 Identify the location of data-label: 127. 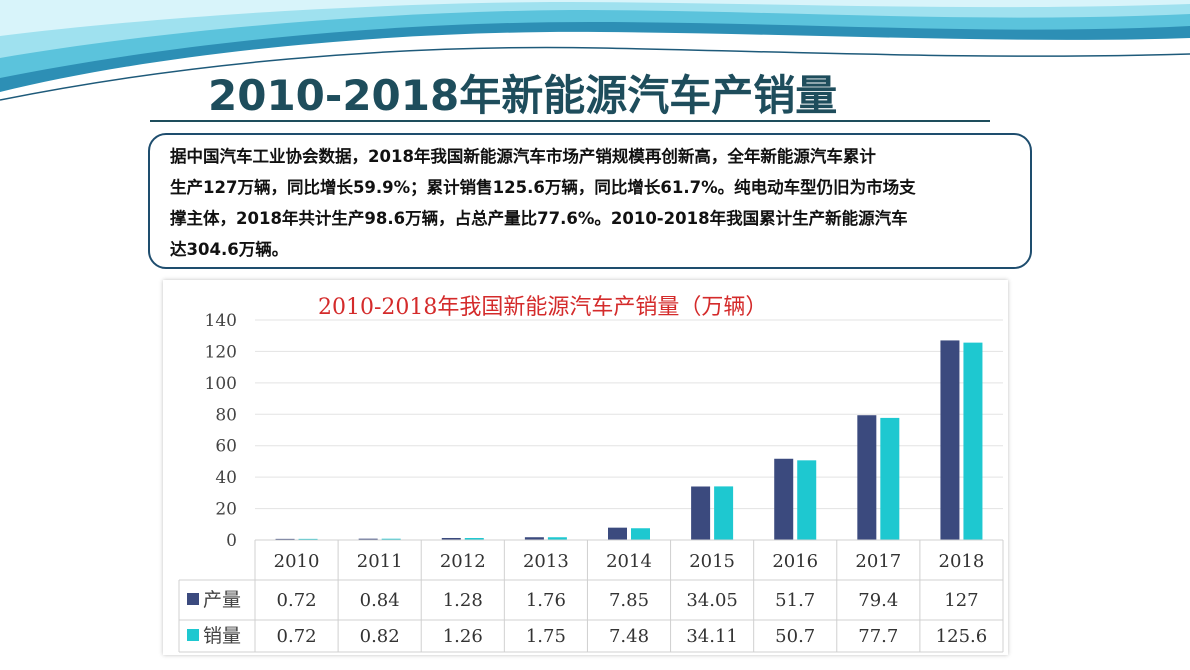
(961, 600).